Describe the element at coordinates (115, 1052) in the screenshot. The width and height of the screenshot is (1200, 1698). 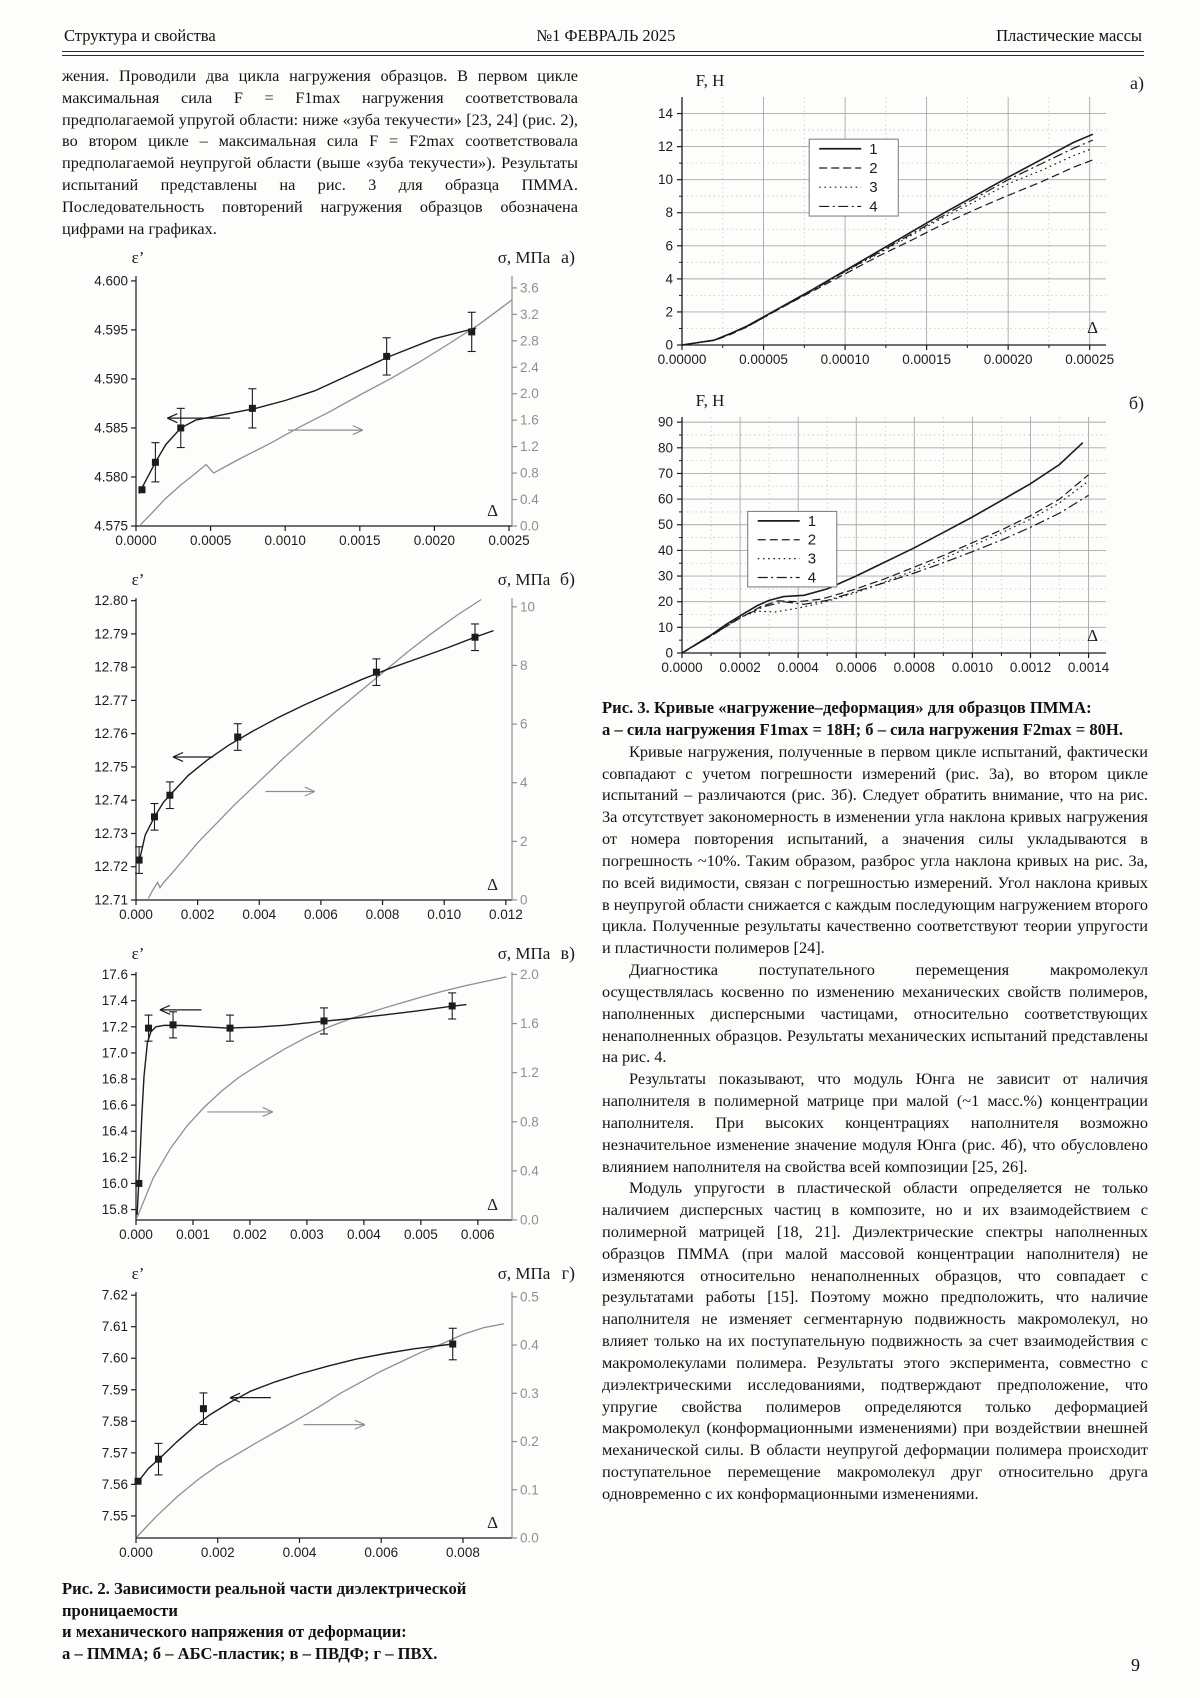
I see `svg-text: 17.0` at that location.